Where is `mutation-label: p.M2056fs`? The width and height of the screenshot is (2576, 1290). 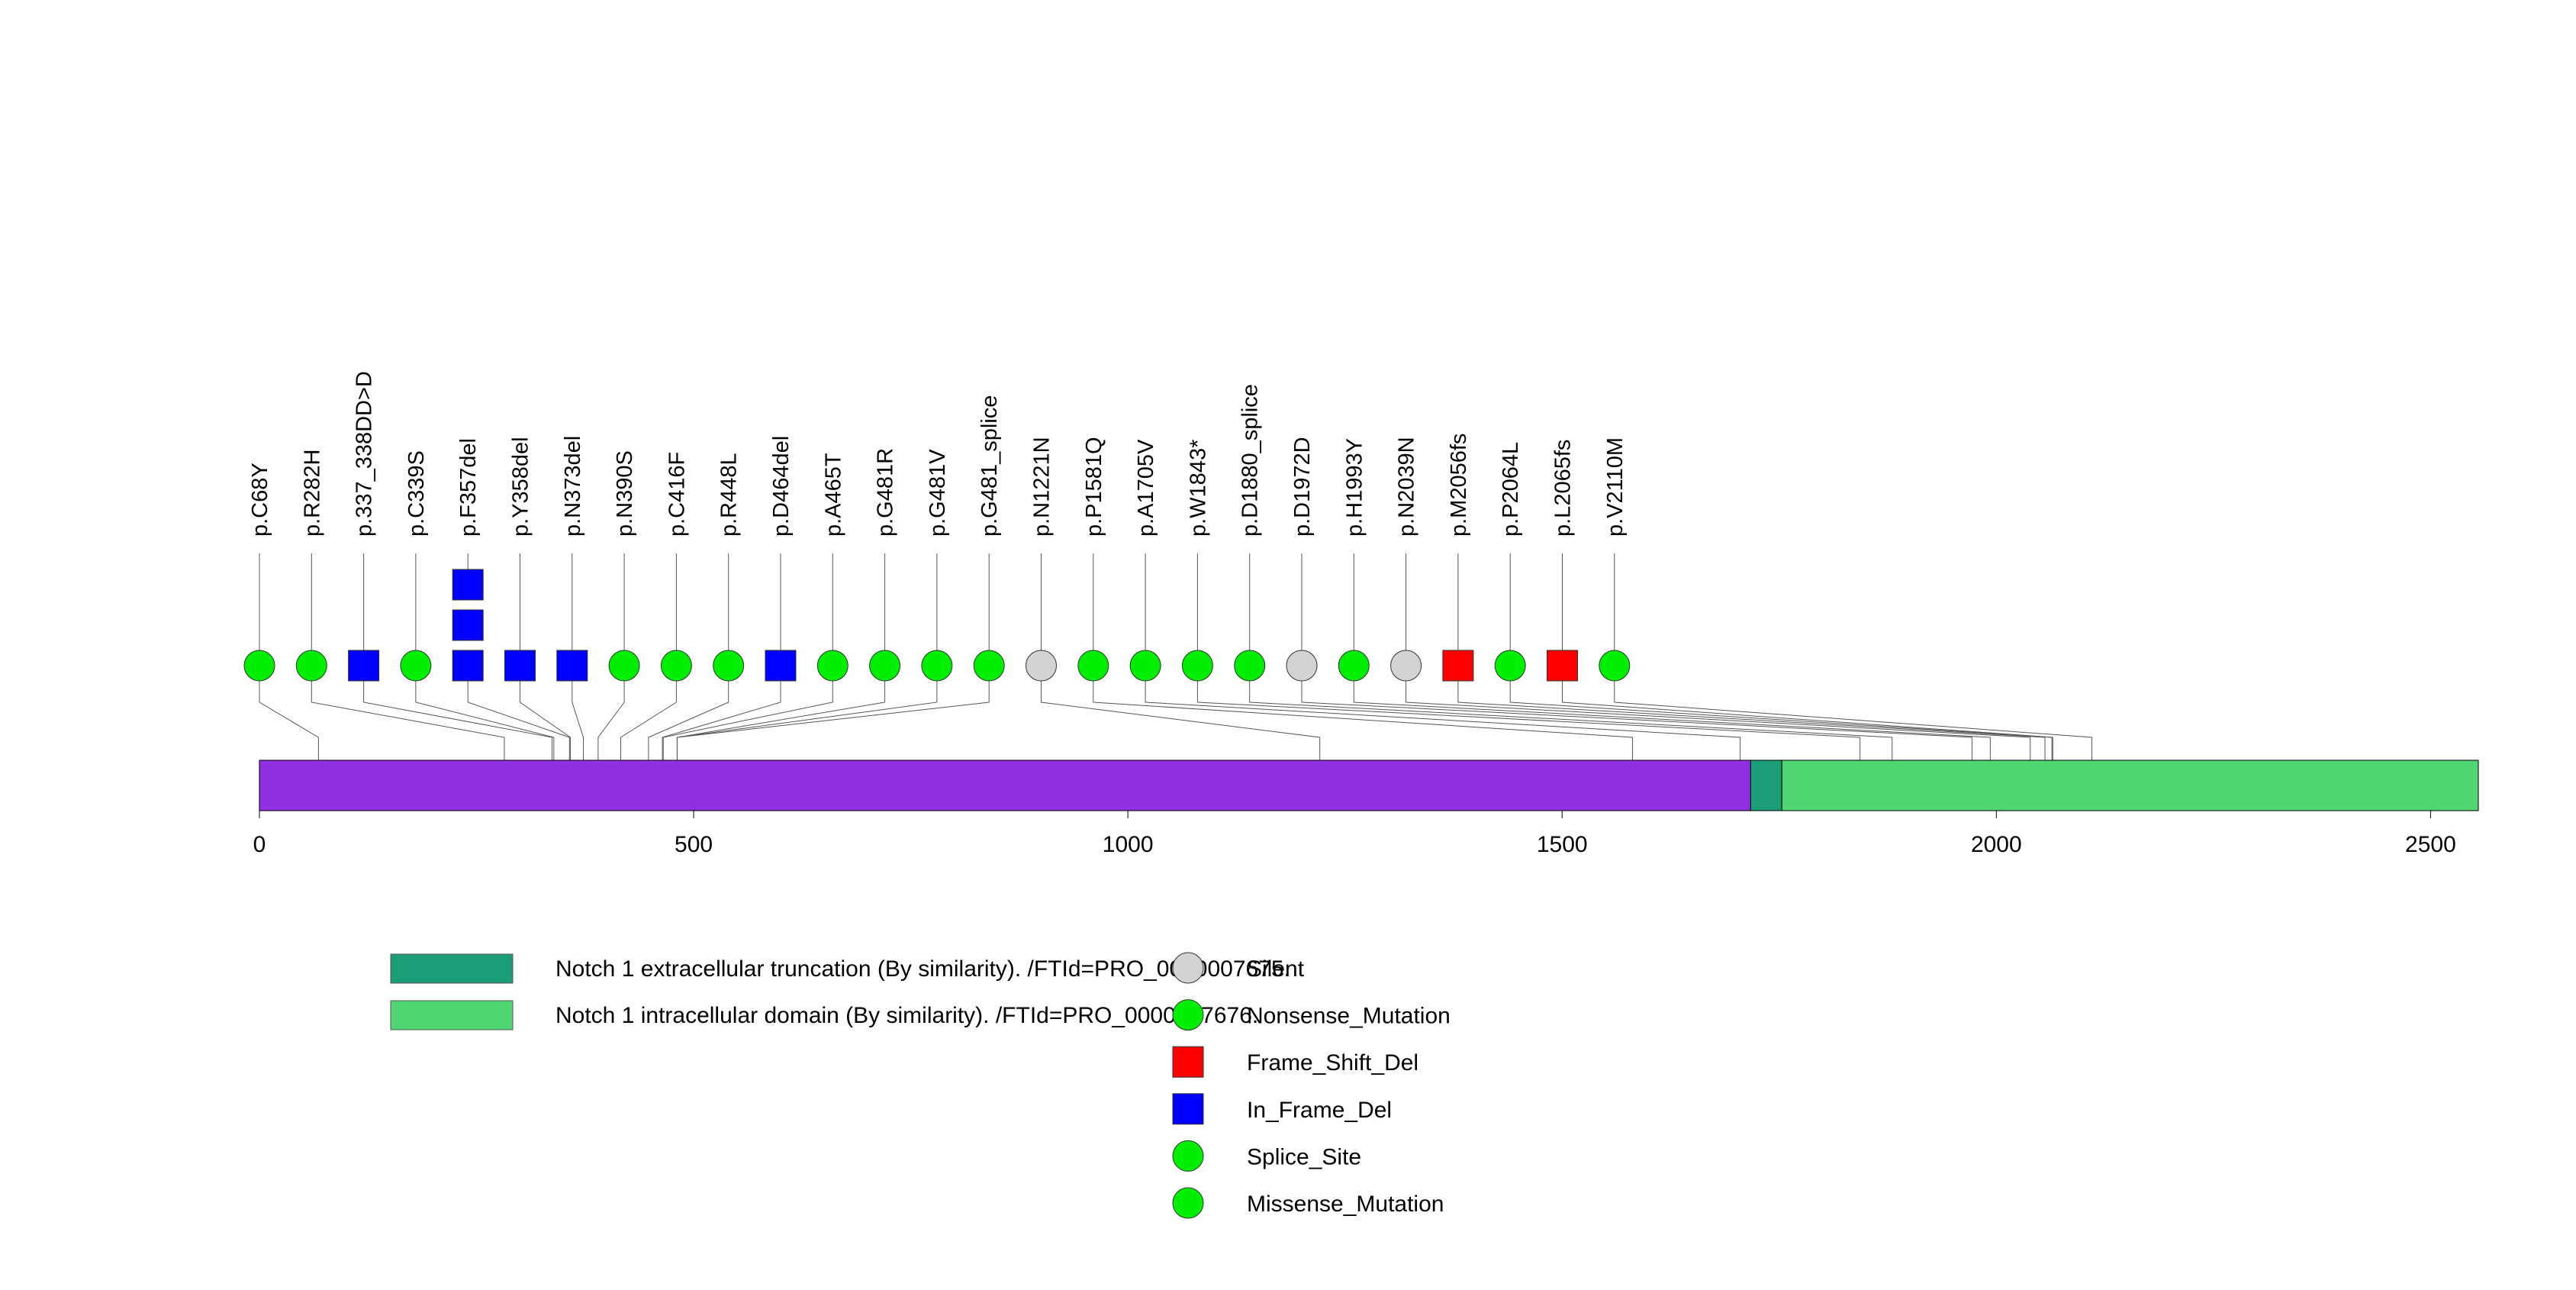 mutation-label: p.M2056fs is located at coordinates (1459, 486).